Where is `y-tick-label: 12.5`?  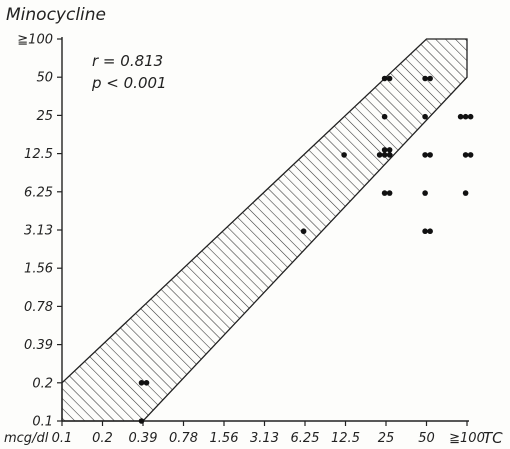
y-tick-label: 12.5 is located at coordinates (38, 154).